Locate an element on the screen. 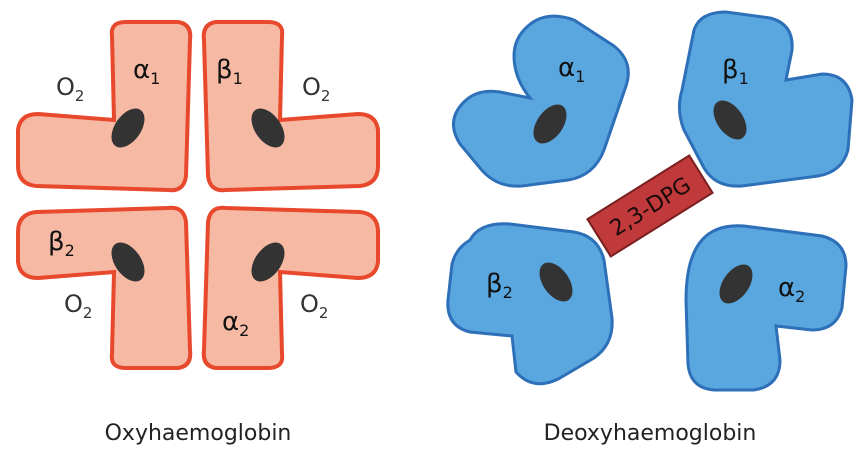 The image size is (863, 464). oxy-subunit-alpha2-shape is located at coordinates (290, 287).